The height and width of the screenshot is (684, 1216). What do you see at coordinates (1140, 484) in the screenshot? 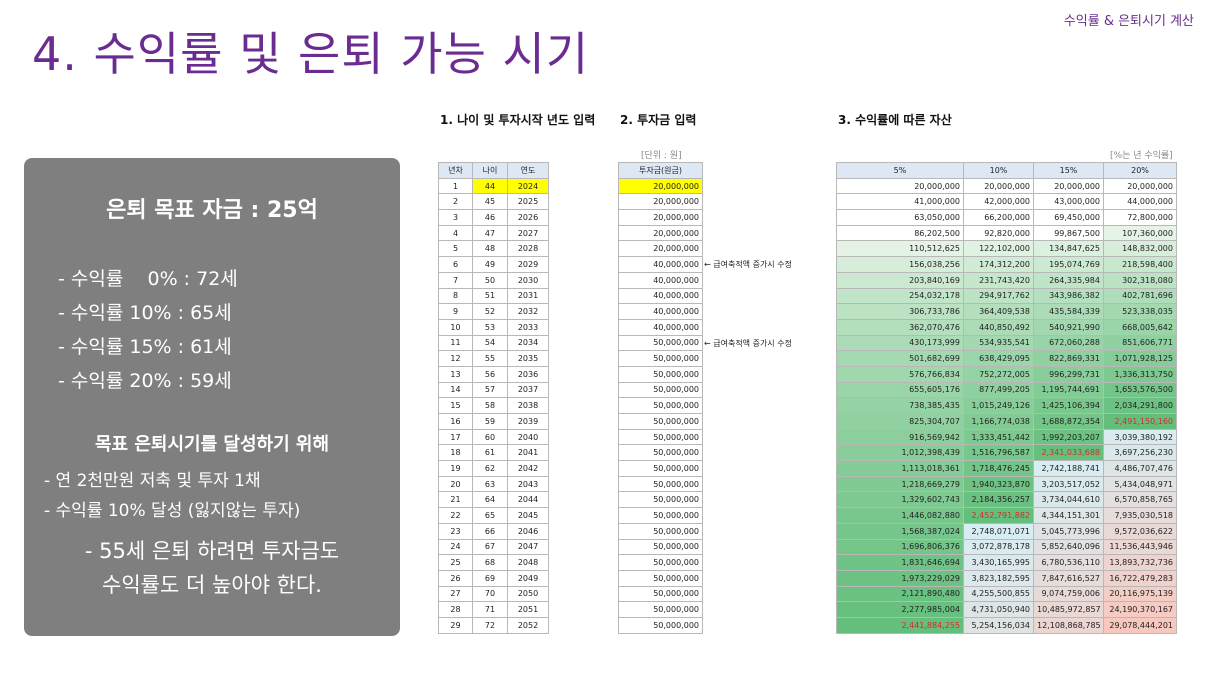
I see `table-cell: 5,434,048,971` at bounding box center [1140, 484].